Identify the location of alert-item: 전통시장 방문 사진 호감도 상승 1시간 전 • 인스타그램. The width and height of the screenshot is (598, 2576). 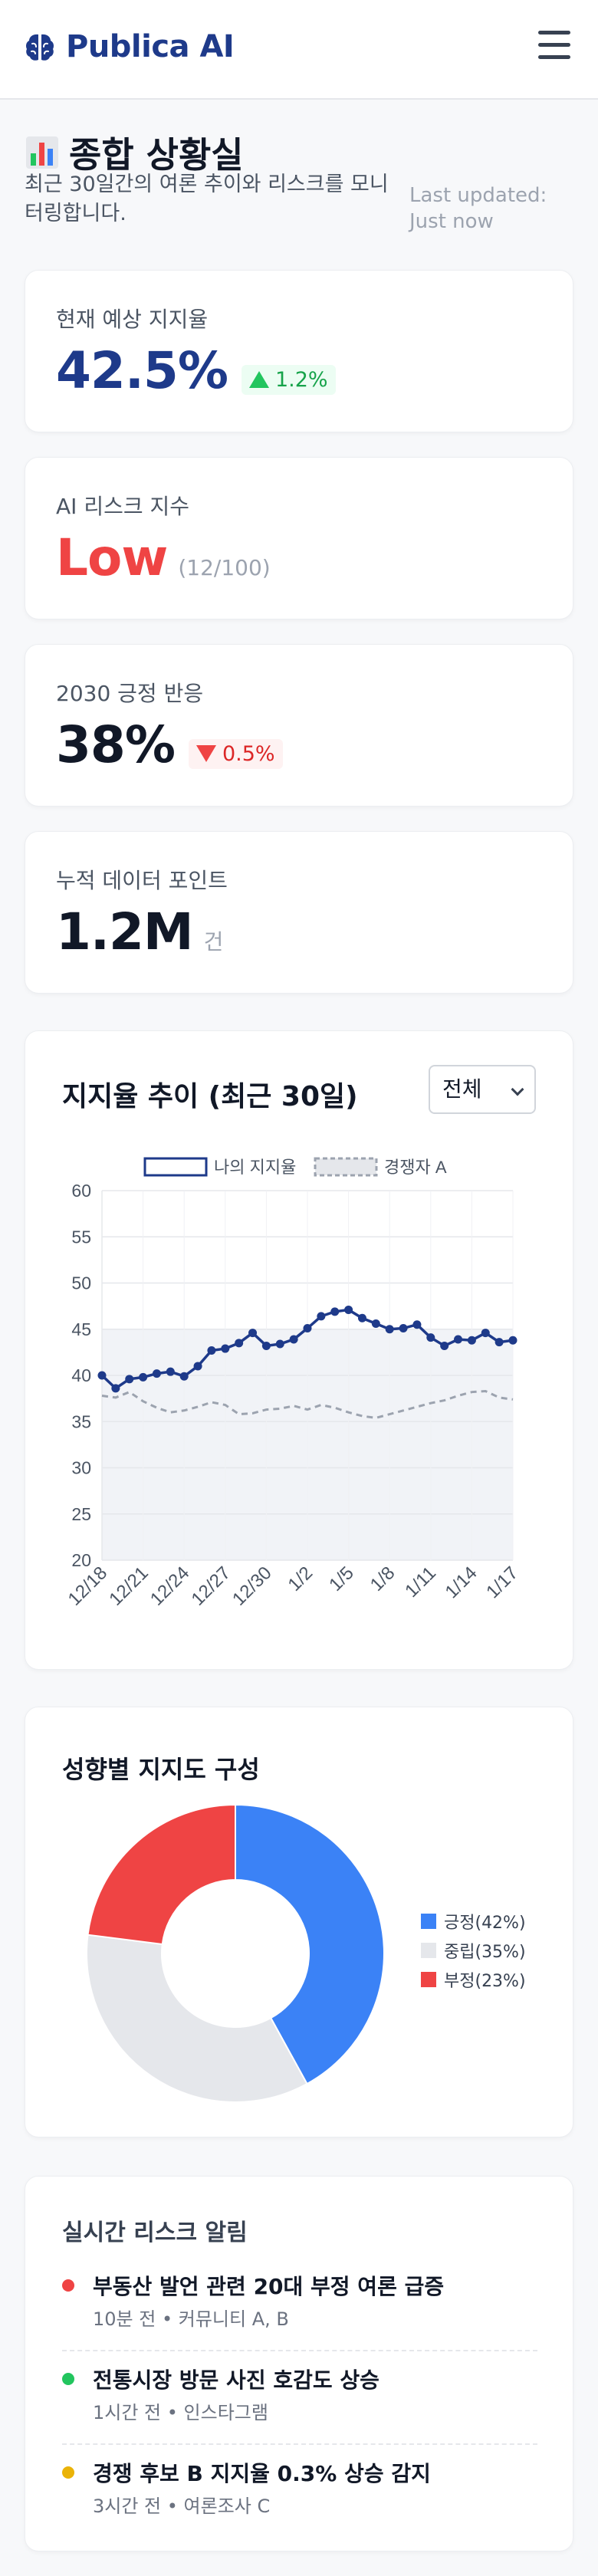
(300, 2398).